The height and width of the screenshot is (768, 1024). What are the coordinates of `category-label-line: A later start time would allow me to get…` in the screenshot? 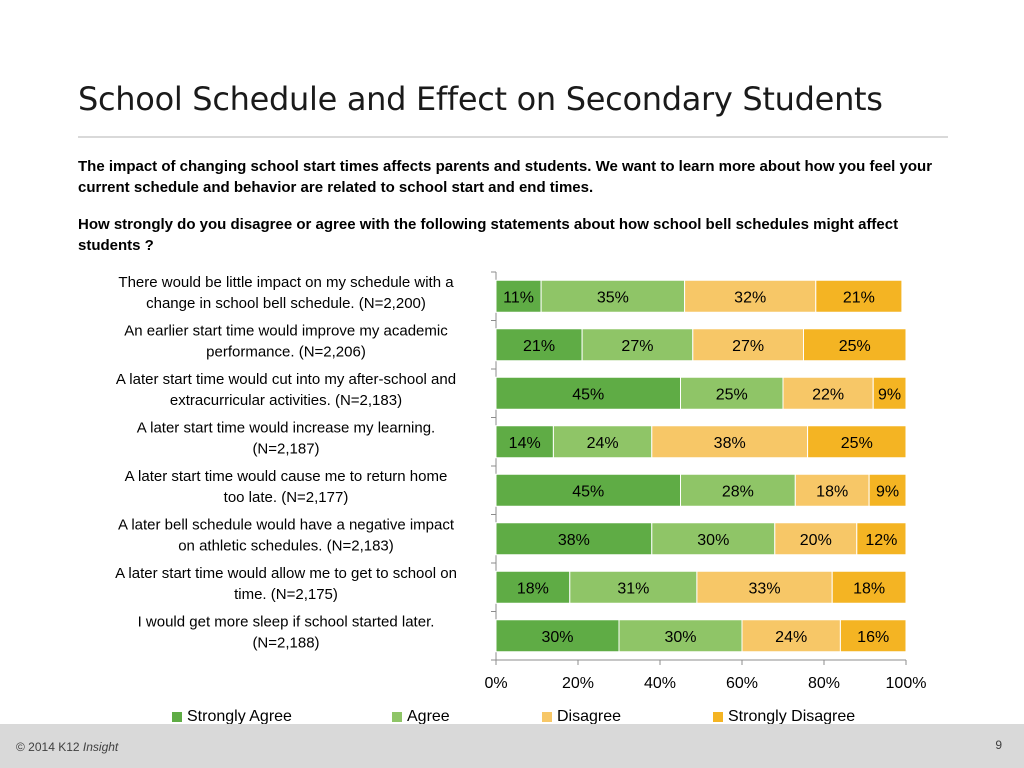 It's located at (286, 573).